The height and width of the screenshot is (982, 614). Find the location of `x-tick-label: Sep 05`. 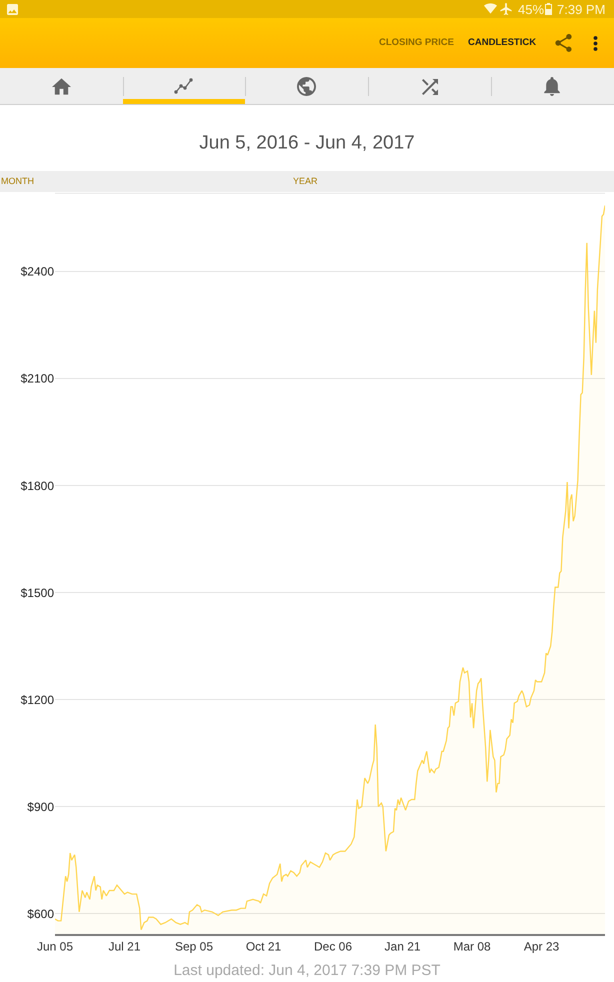

x-tick-label: Sep 05 is located at coordinates (194, 946).